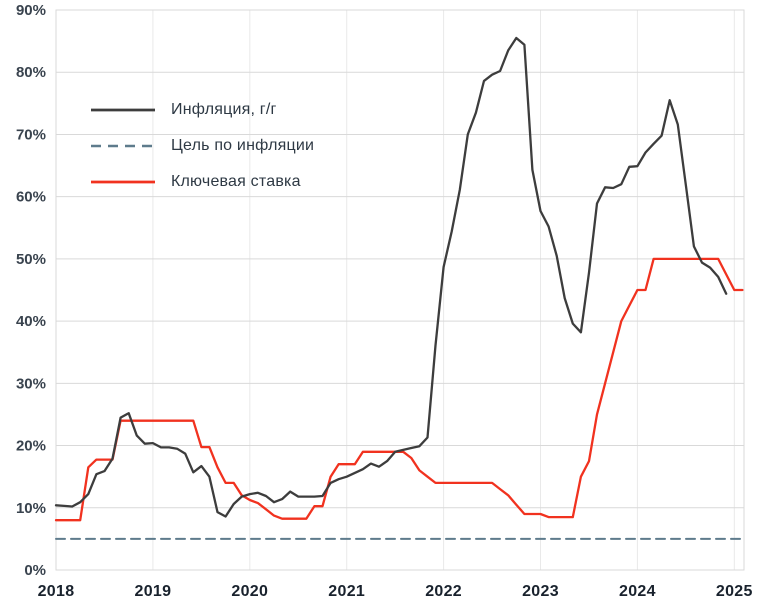 This screenshot has height=611, width=758. What do you see at coordinates (123, 110) in the screenshot?
I see `legend-line-sample-inflation` at bounding box center [123, 110].